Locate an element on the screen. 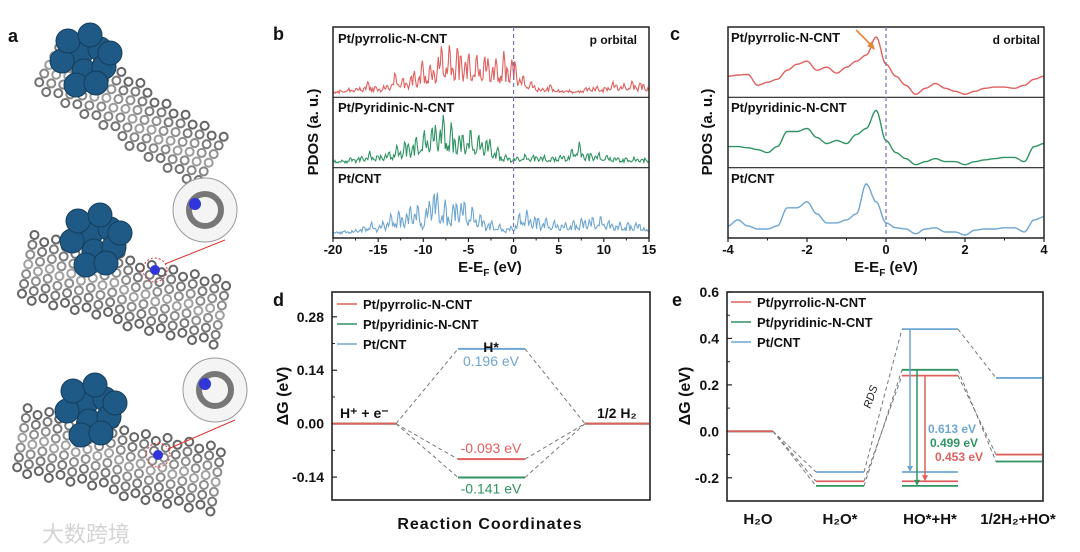  series-label-pyridinic: Pt/Pyridinic-N-CNT is located at coordinates (396, 107).